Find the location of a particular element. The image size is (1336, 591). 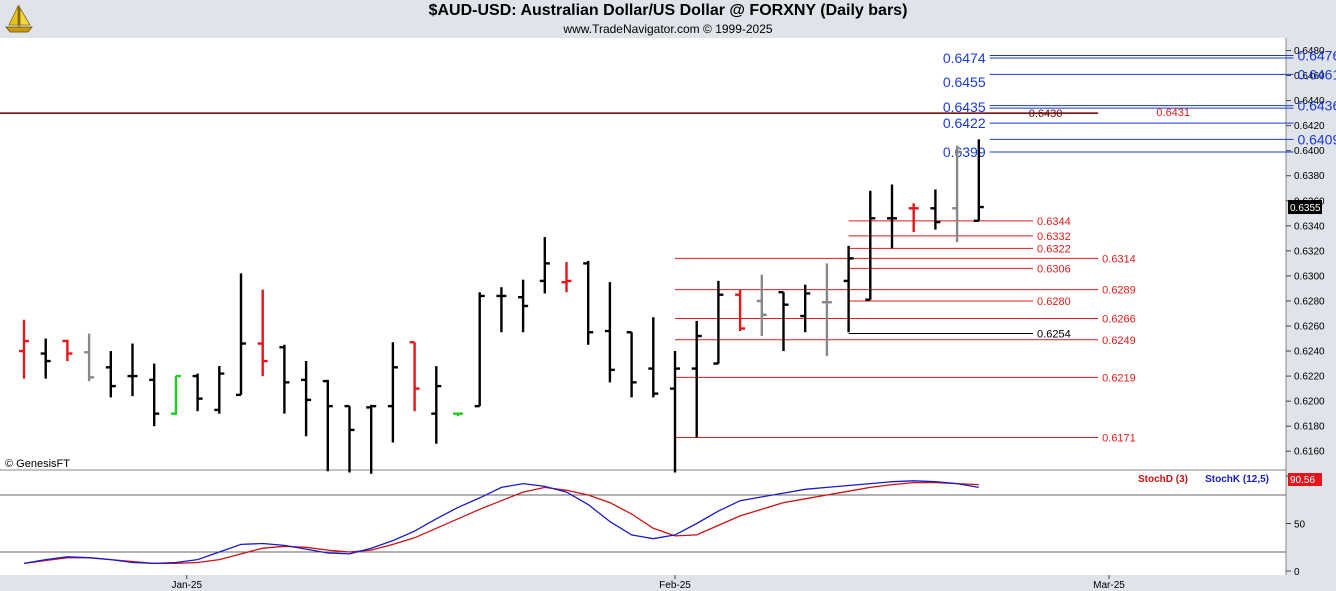

level-label: 0.6474 is located at coordinates (964, 58).